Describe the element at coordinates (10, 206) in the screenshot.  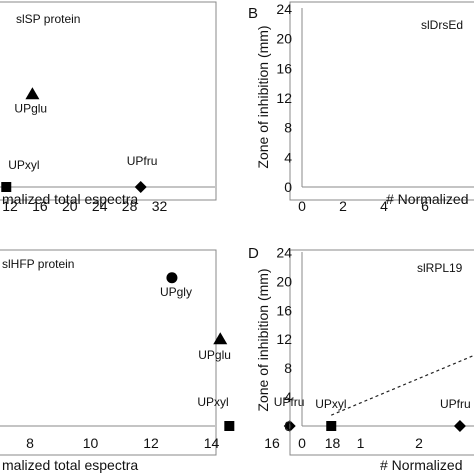
I see `panel-a-x-tick-label: 12` at that location.